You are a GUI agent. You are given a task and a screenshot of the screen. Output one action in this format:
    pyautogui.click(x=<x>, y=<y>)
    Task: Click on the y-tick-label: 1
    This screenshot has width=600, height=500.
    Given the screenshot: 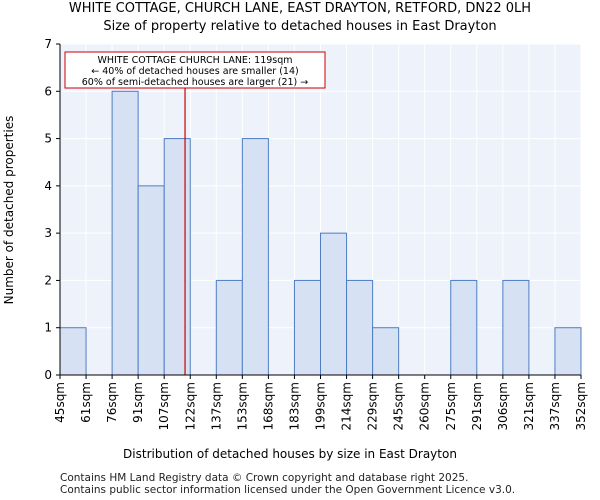 What is the action you would take?
    pyautogui.click(x=48, y=328)
    